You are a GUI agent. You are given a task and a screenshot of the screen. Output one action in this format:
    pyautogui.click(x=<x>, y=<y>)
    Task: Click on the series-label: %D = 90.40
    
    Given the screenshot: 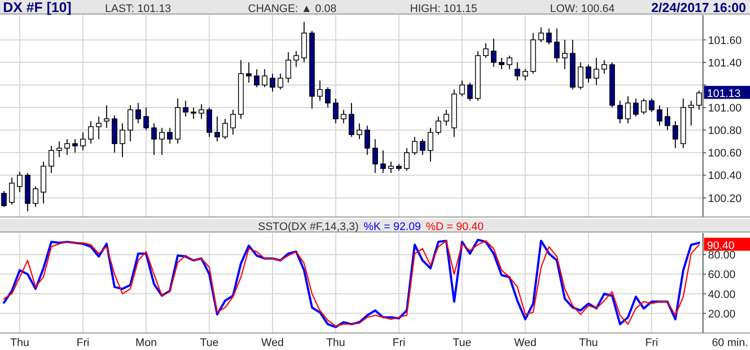 What is the action you would take?
    pyautogui.click(x=455, y=227)
    